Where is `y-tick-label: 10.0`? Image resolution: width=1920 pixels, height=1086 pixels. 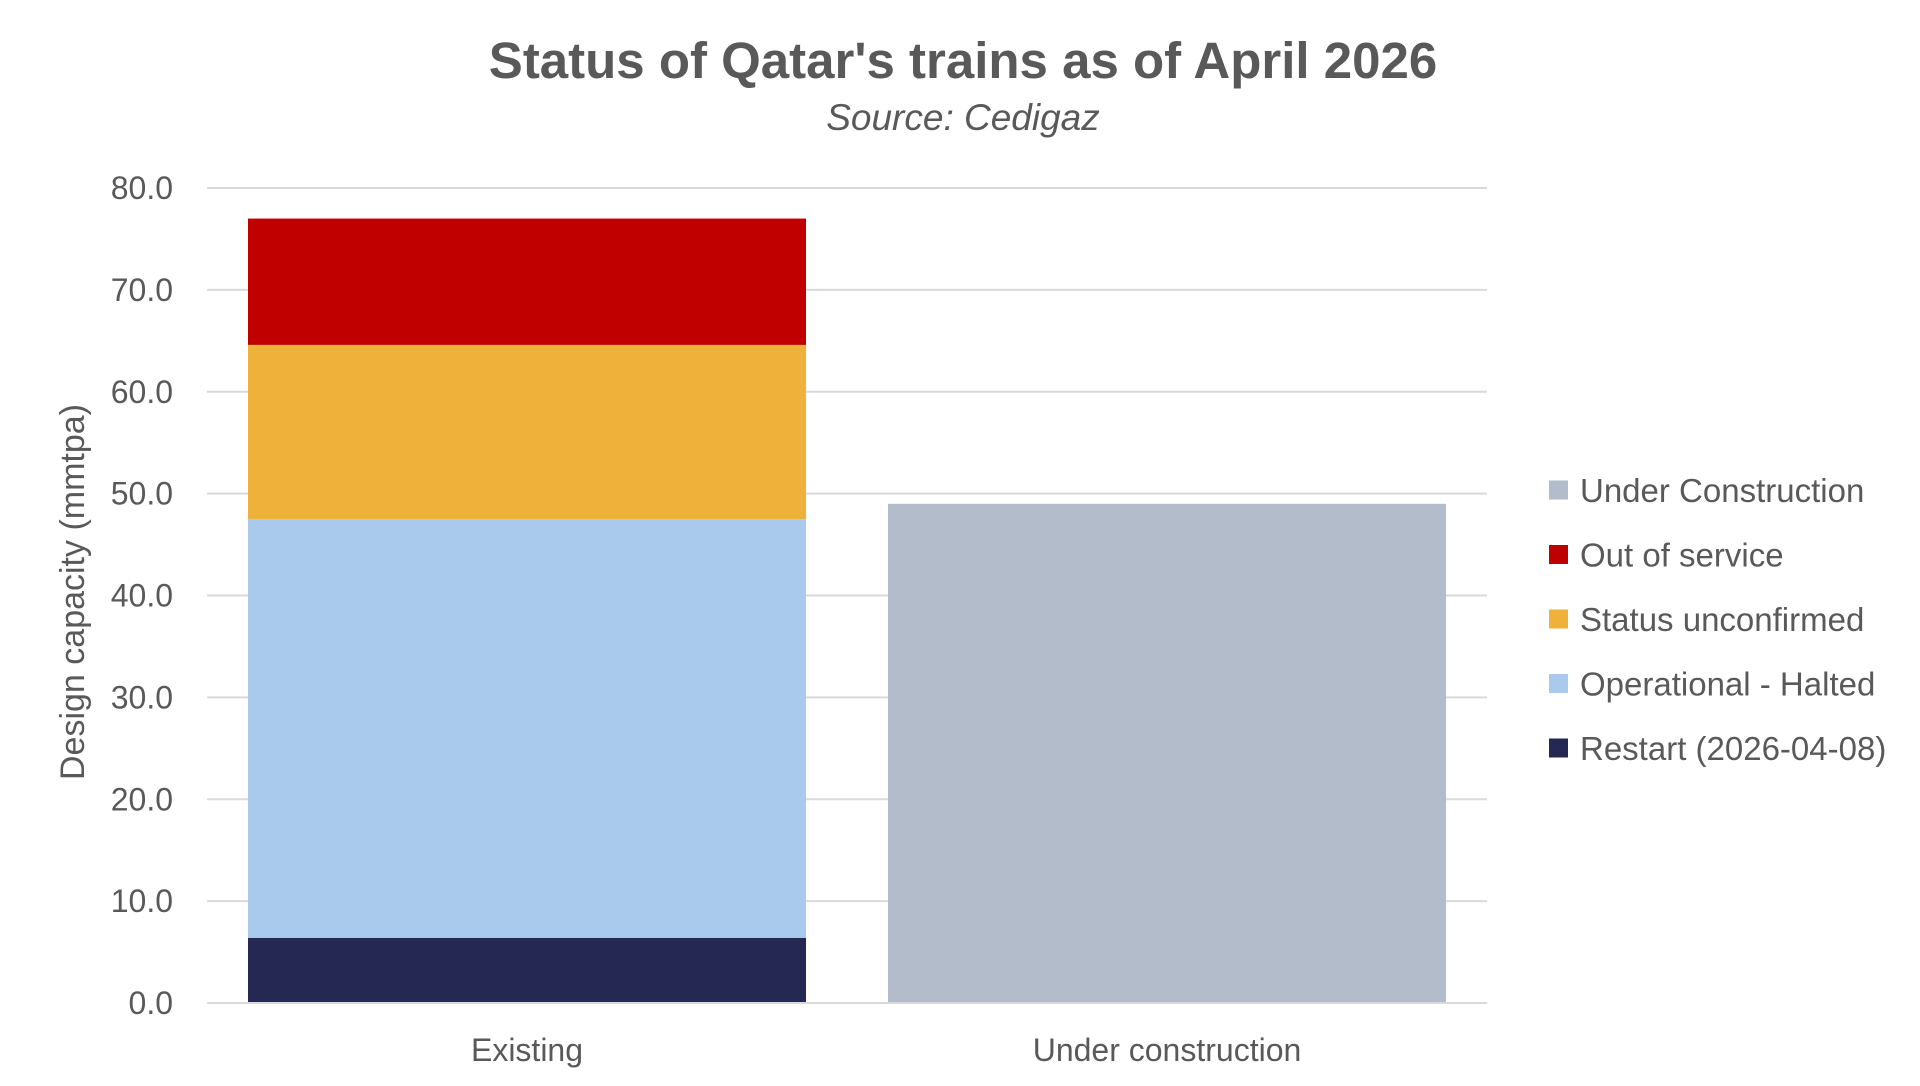
y-tick-label: 10.0 is located at coordinates (142, 901).